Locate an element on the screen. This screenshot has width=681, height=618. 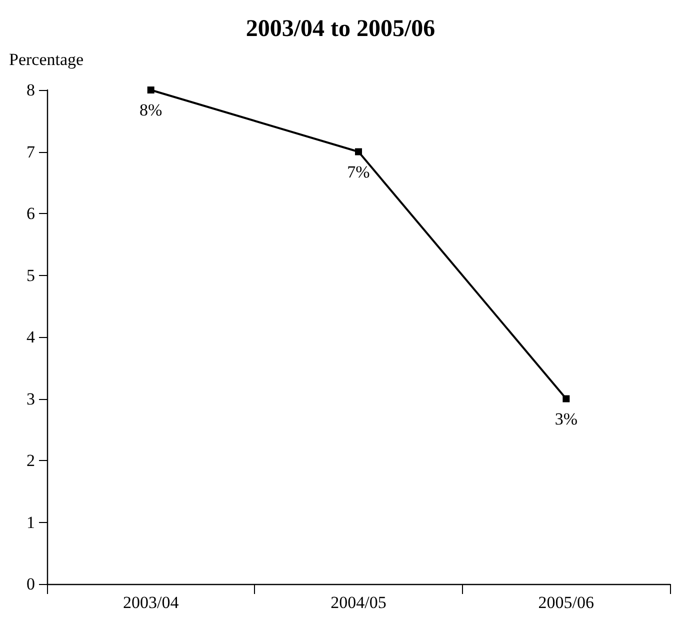
data-label: 7% is located at coordinates (358, 172).